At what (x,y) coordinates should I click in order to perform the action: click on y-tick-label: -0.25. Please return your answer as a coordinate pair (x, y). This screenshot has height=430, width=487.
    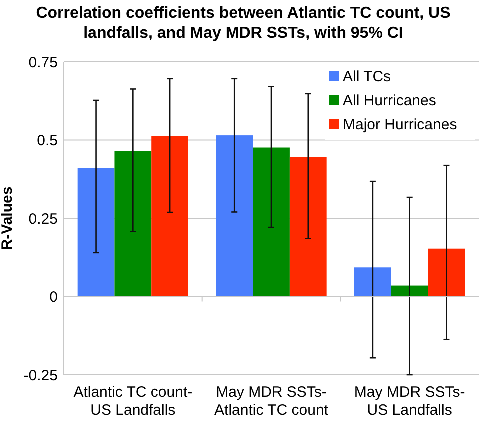
    Looking at the image, I should click on (41, 375).